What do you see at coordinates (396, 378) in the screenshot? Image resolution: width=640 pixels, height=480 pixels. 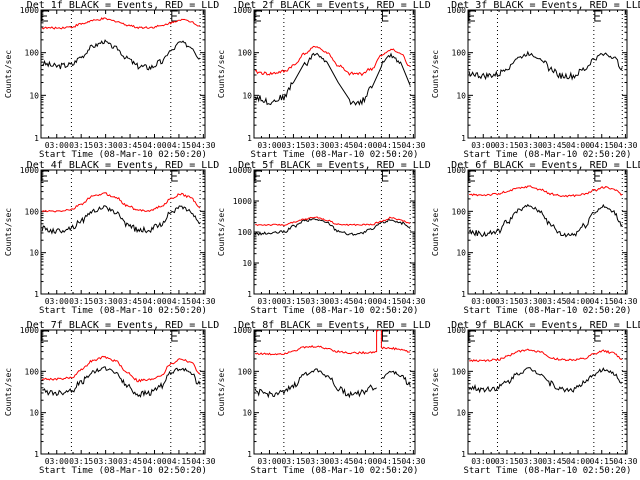 I see `series-line-events-after-gap` at bounding box center [396, 378].